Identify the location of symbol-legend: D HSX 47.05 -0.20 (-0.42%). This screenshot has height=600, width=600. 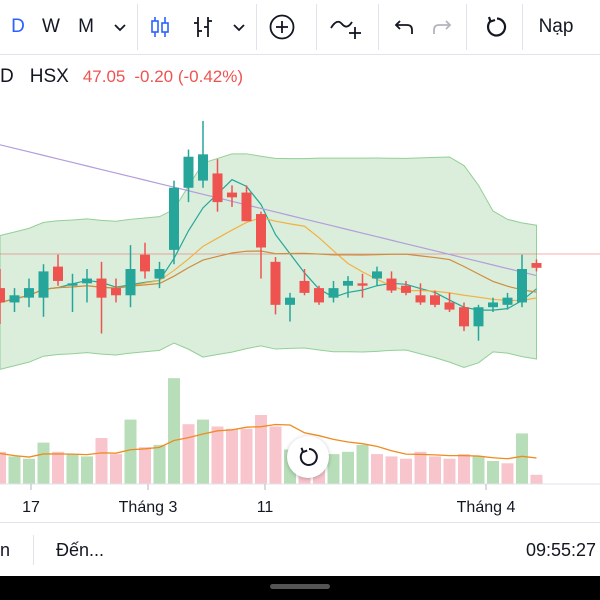
(121, 77).